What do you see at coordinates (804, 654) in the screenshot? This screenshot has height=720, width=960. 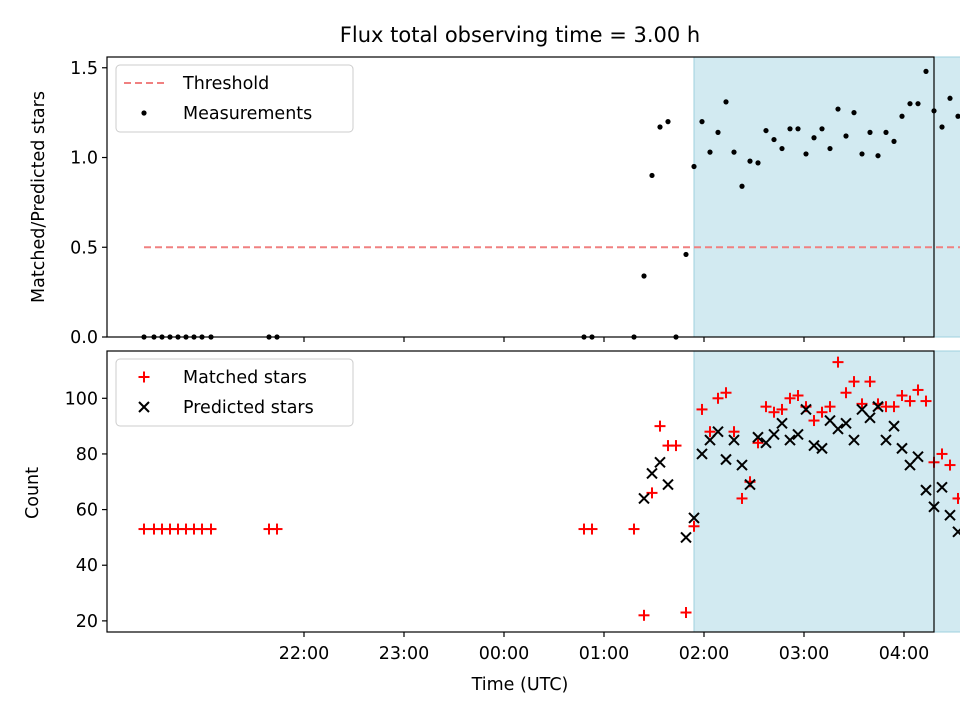 I see `x-tick-label: 03:00` at bounding box center [804, 654].